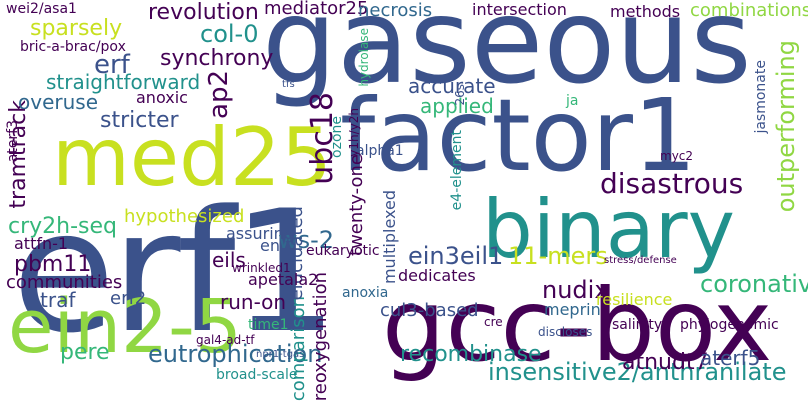  I want to click on word-stress-defense: stress/defense, so click(640, 260).